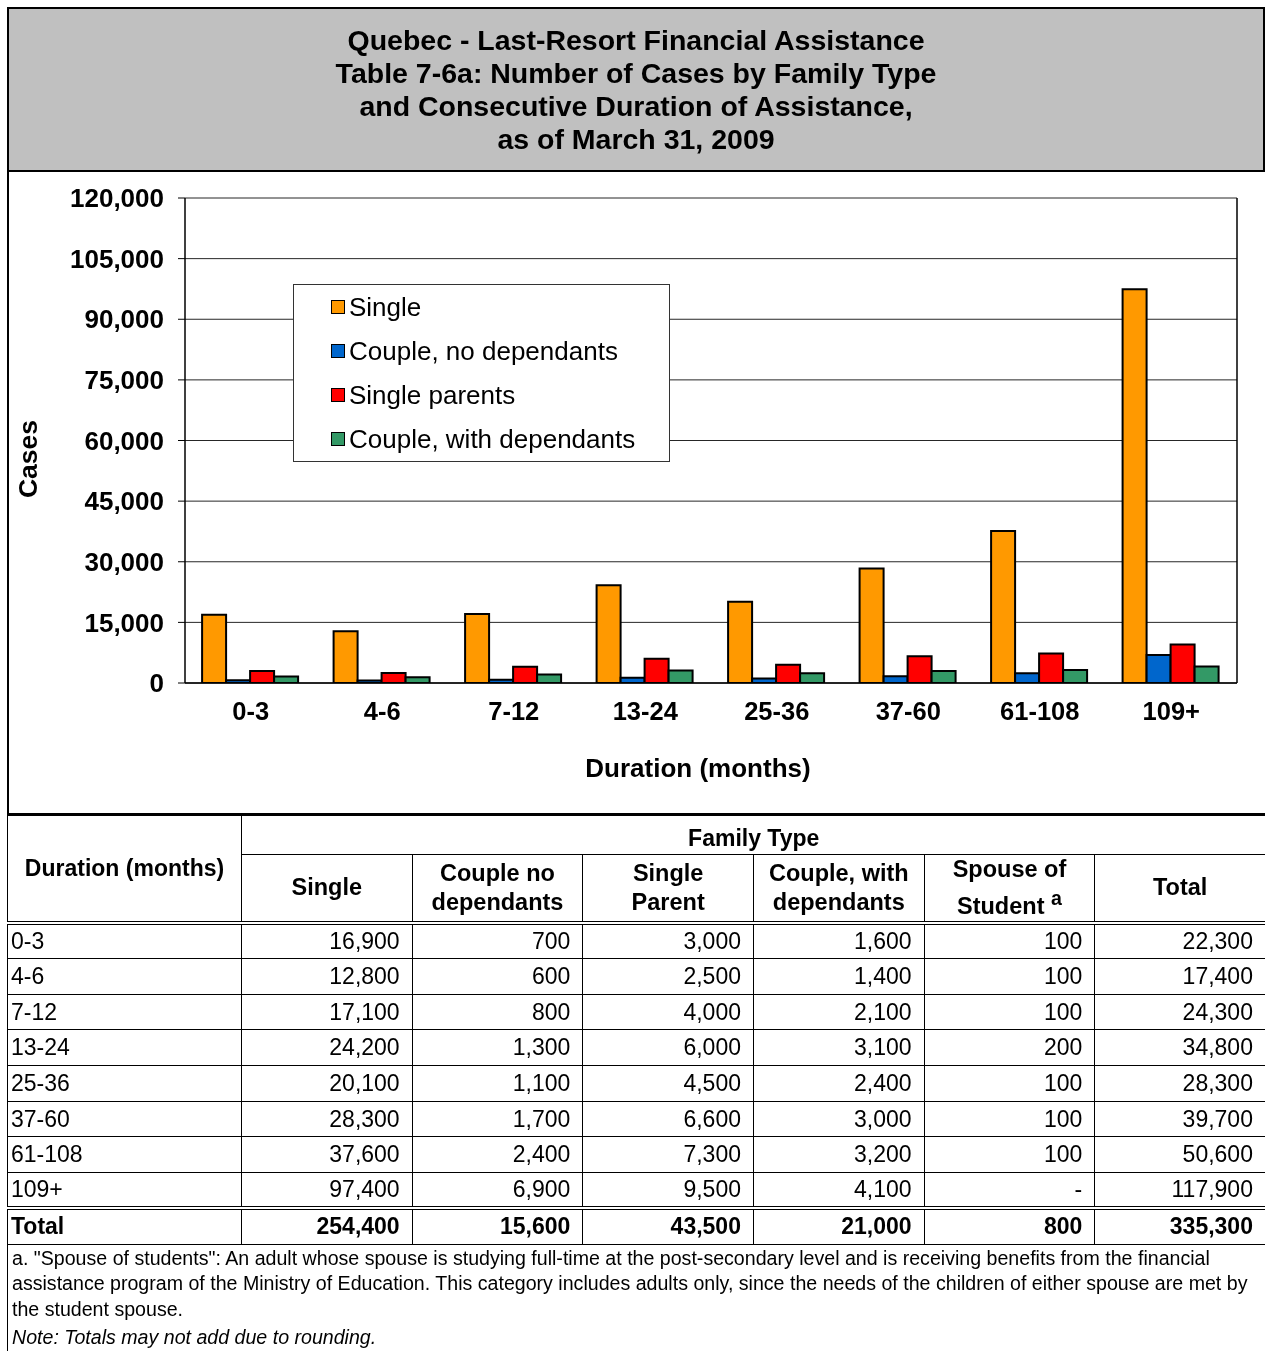 This screenshot has width=1265, height=1353. What do you see at coordinates (327, 1226) in the screenshot?
I see `data-label: 254,400` at bounding box center [327, 1226].